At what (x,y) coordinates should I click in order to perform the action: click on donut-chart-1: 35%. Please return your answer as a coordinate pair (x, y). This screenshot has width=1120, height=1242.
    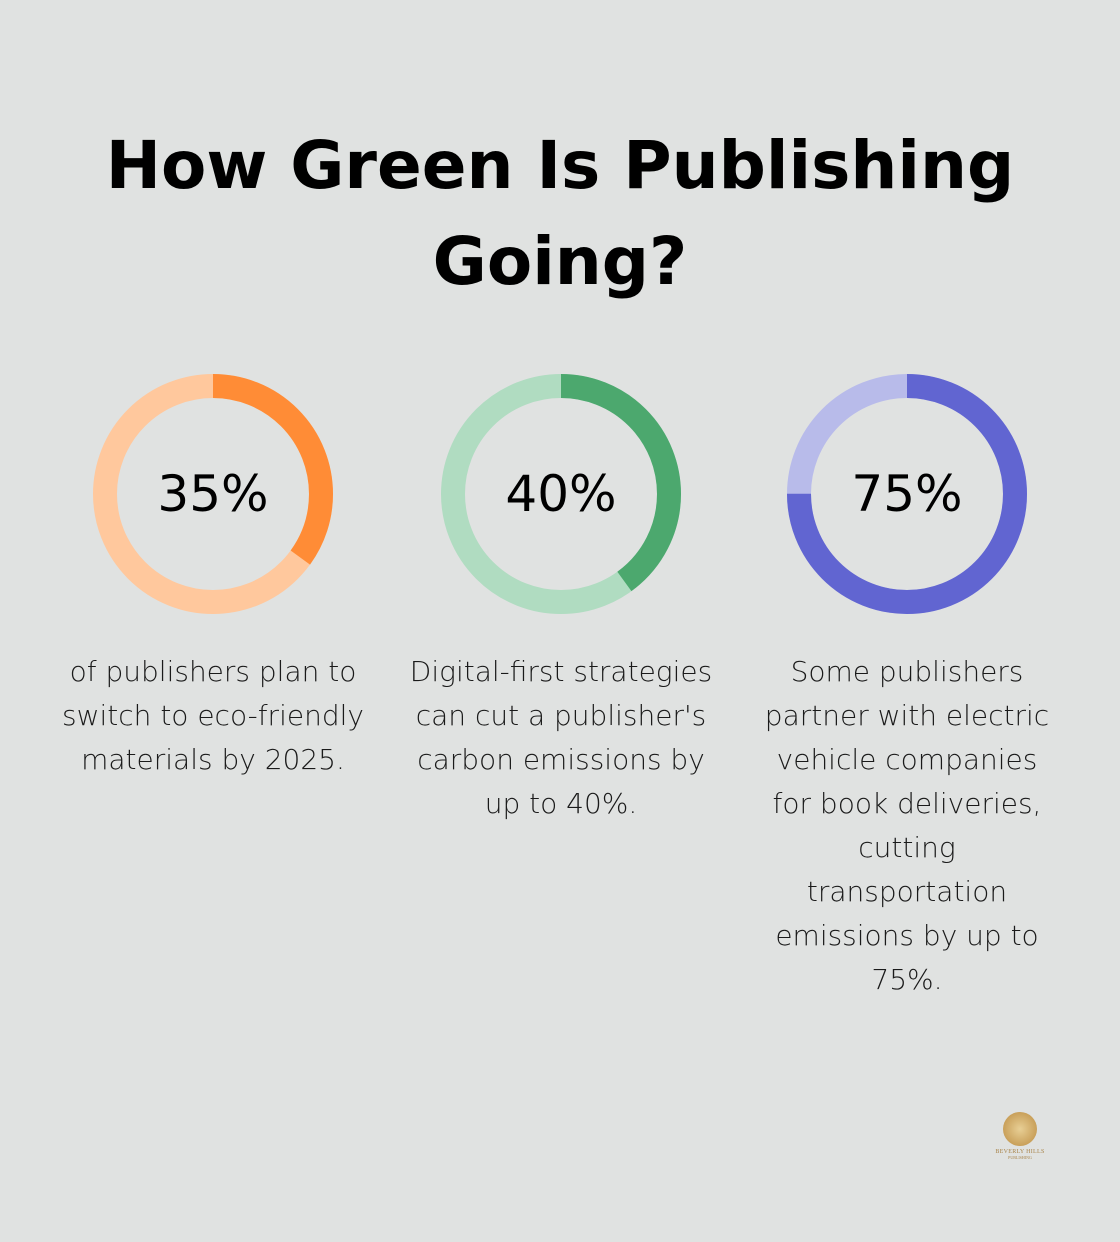
    Looking at the image, I should click on (213, 494).